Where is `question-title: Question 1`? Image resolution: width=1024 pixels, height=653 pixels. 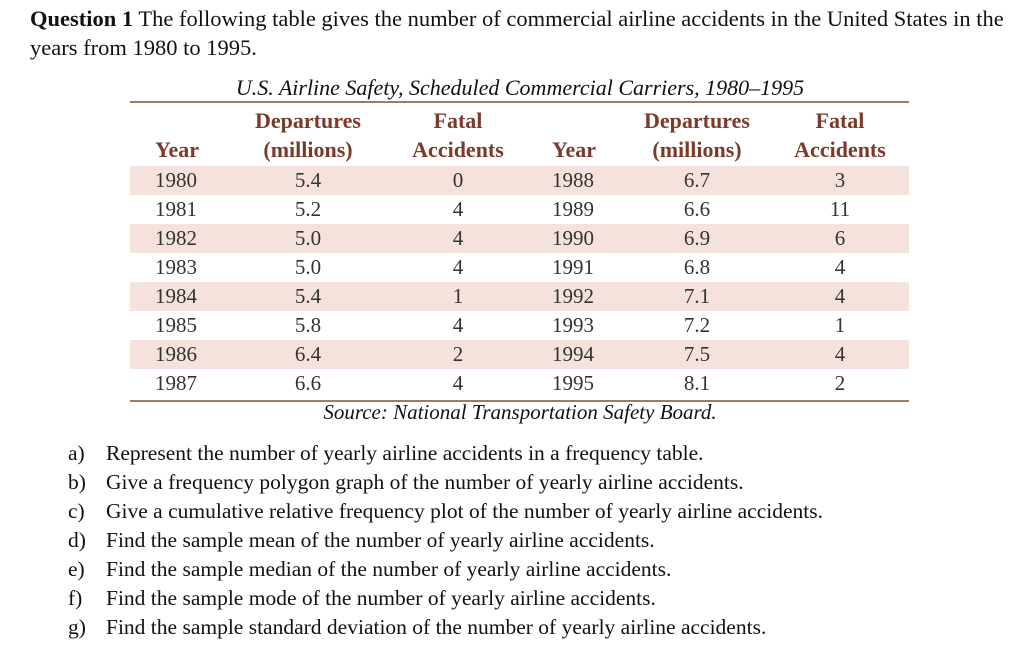 question-title: Question 1 is located at coordinates (82, 18).